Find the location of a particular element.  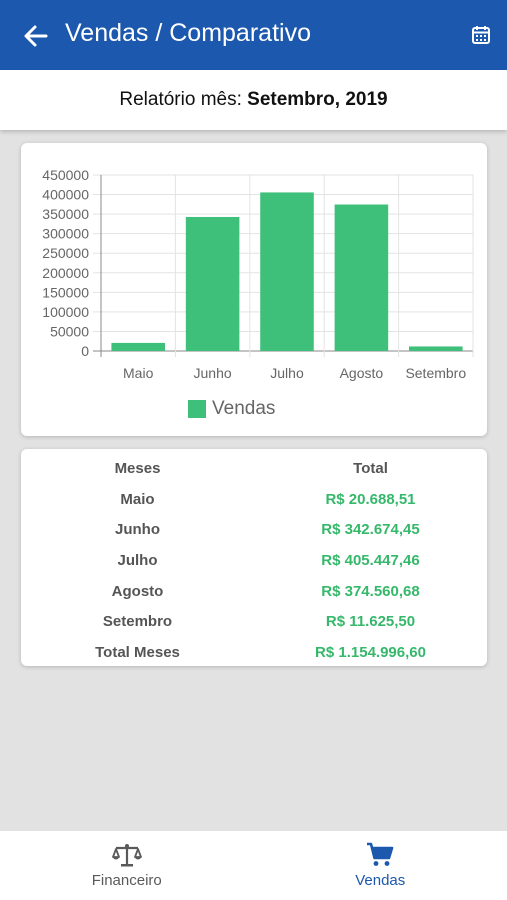

header-meses: Meses is located at coordinates (137, 468).